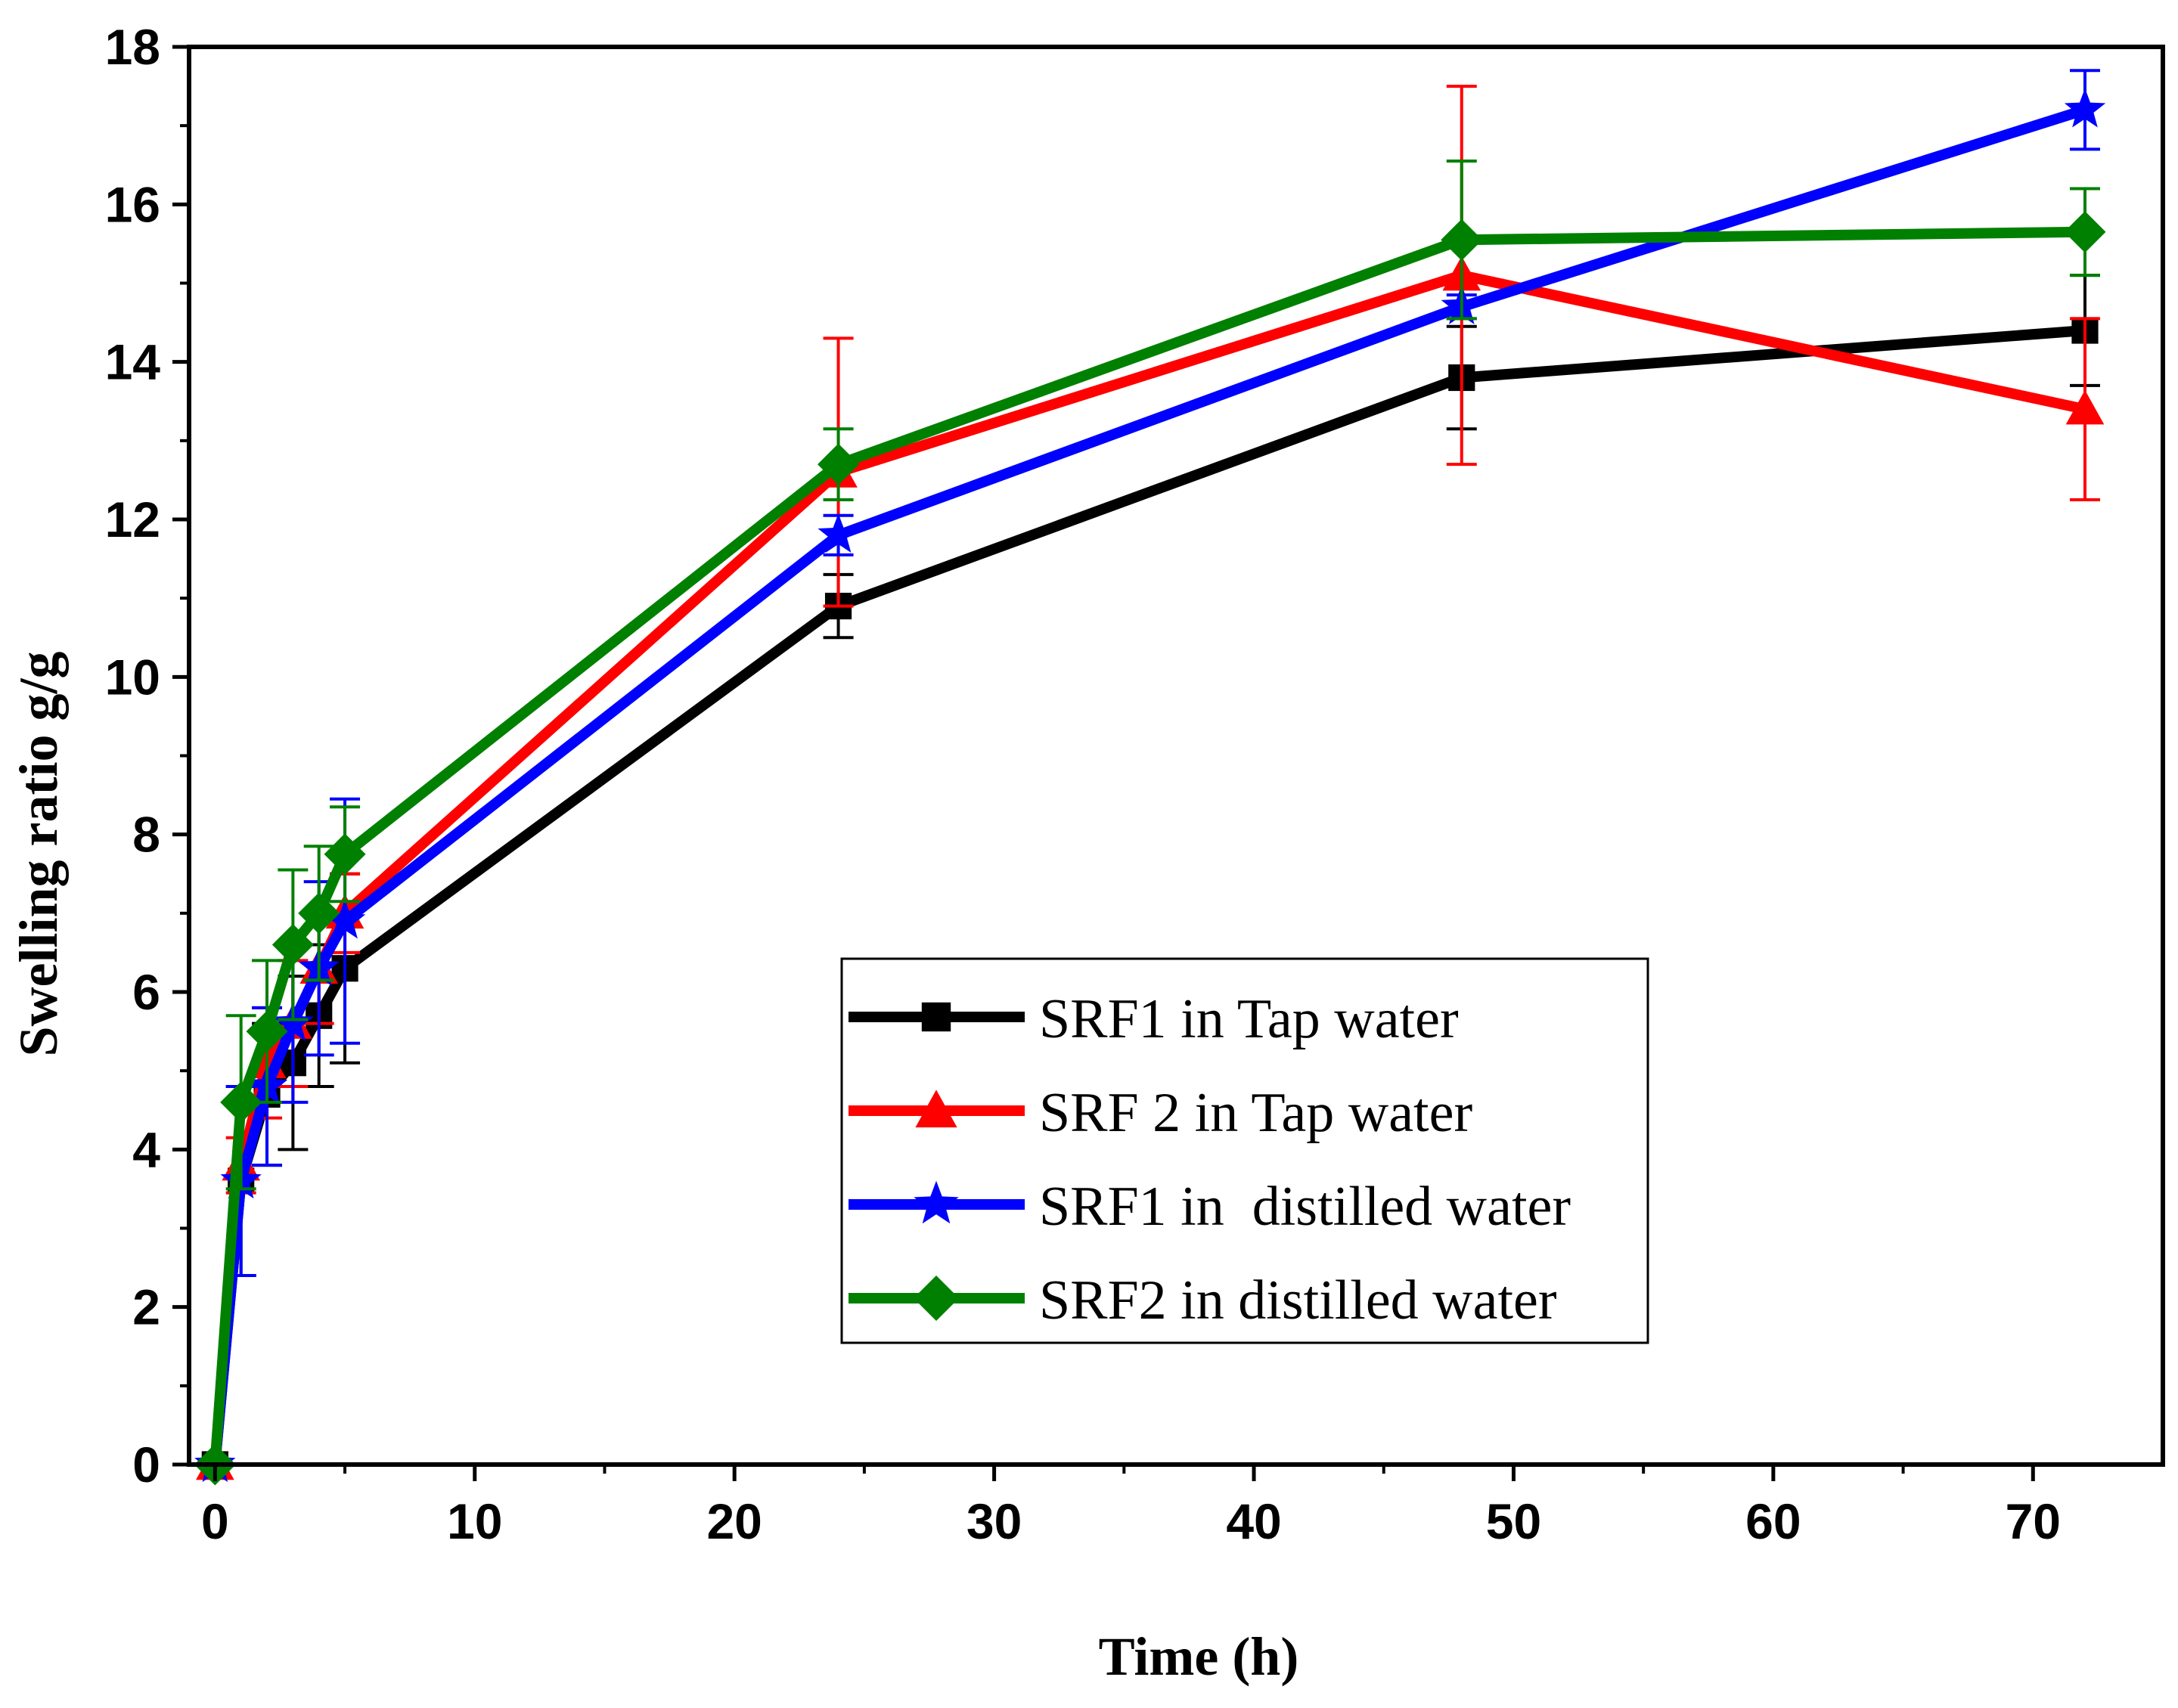 The image size is (2178, 1708). What do you see at coordinates (1298, 1300) in the screenshot?
I see `legend-label: SRF2 in distilled water` at bounding box center [1298, 1300].